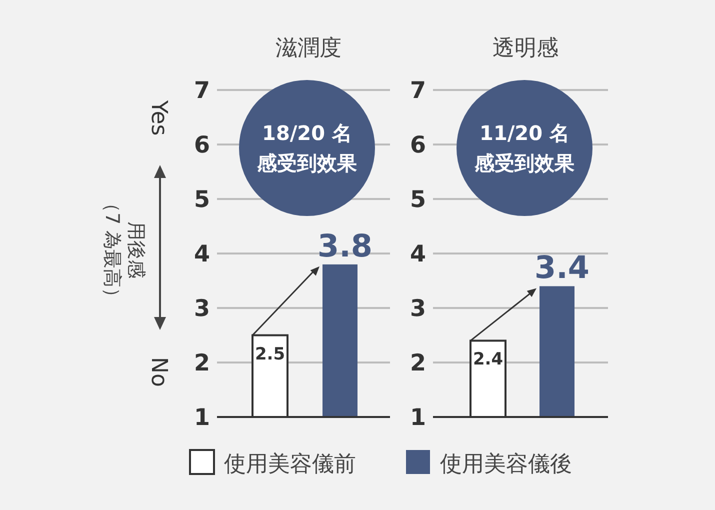 This screenshot has height=510, width=715. I want to click on legend-label: 使用美容儀後, so click(506, 464).